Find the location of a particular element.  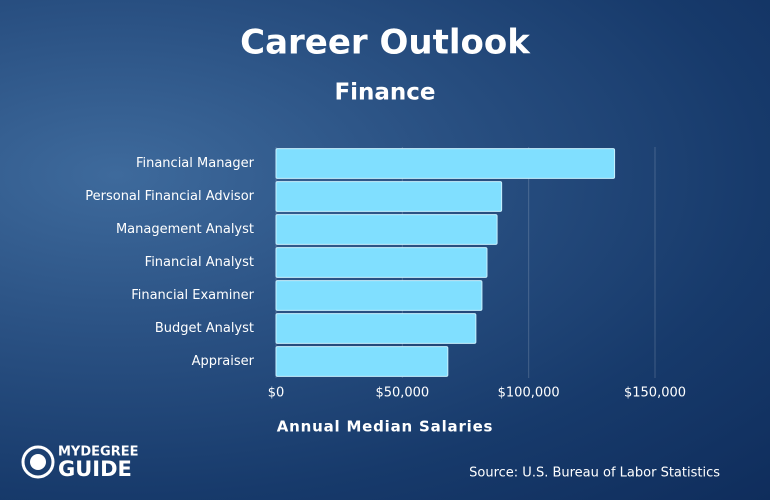

y-tick-label: Management Analyst is located at coordinates (185, 229).